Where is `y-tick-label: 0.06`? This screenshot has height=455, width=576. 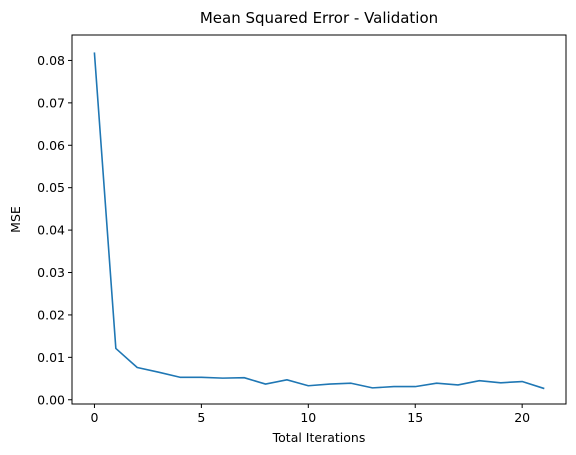 y-tick-label: 0.06 is located at coordinates (51, 145).